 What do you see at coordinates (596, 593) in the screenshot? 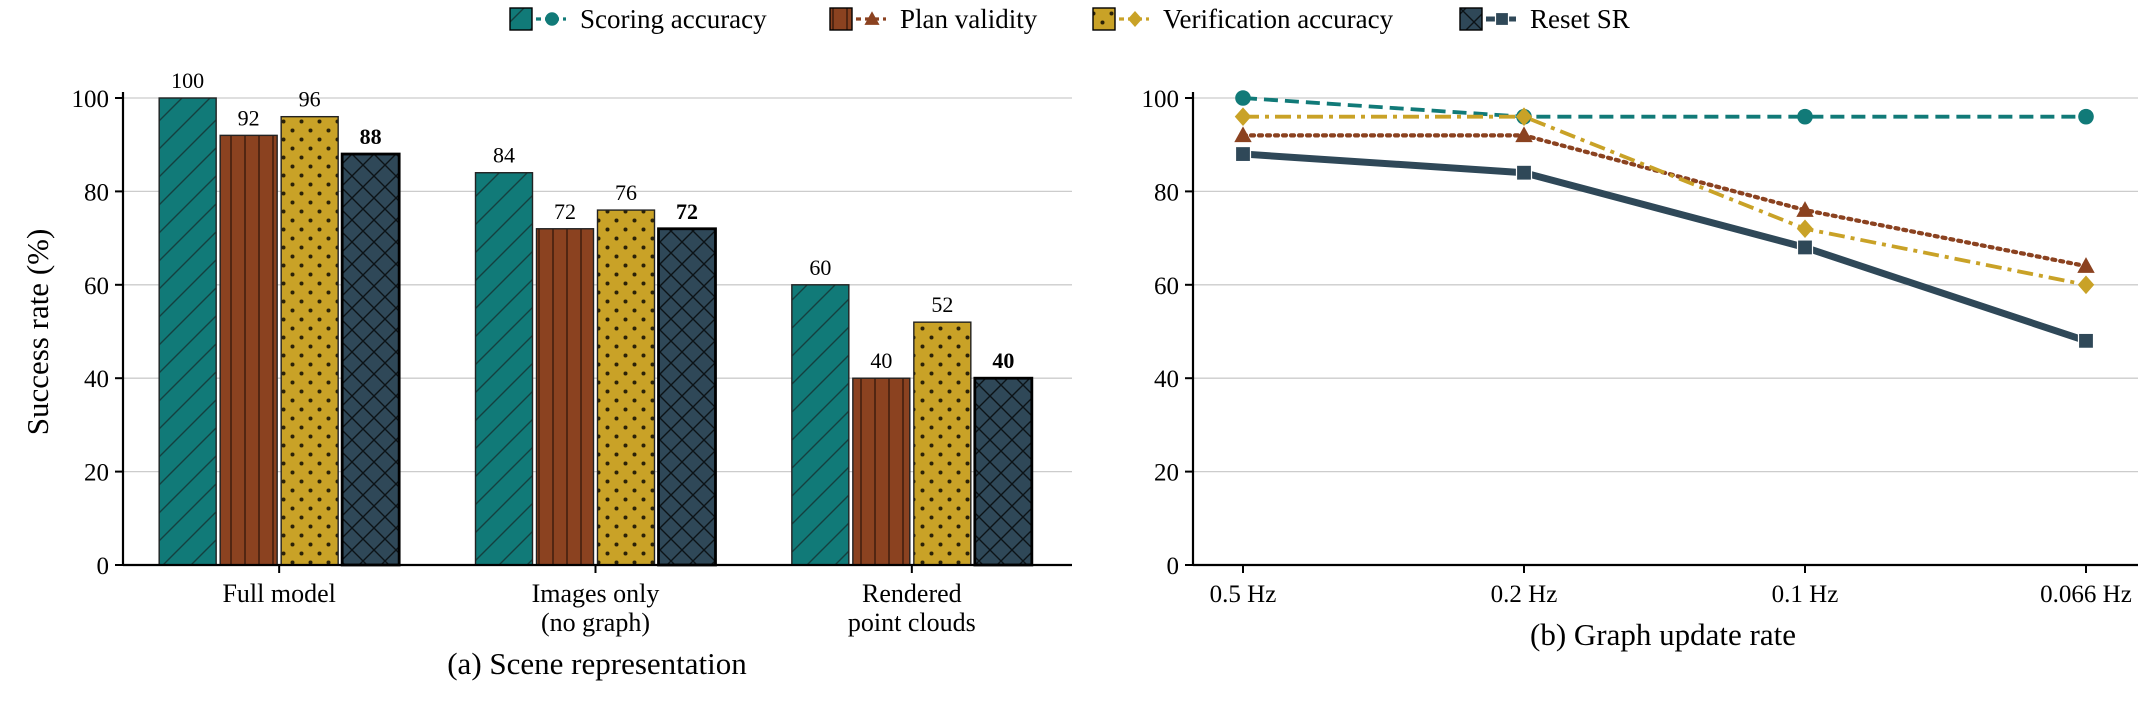
I see `x-tick-label: Images only` at bounding box center [596, 593].